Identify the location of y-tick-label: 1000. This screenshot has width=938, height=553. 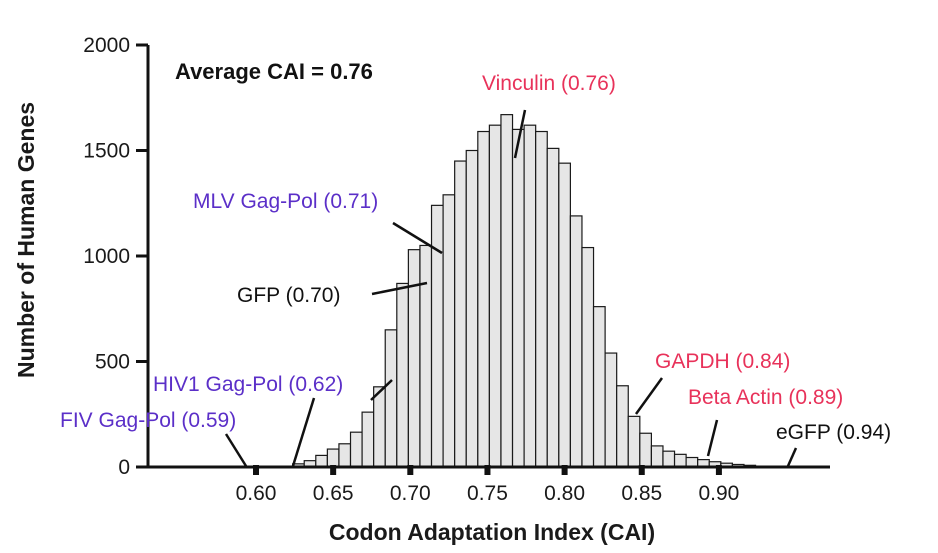
(106, 256).